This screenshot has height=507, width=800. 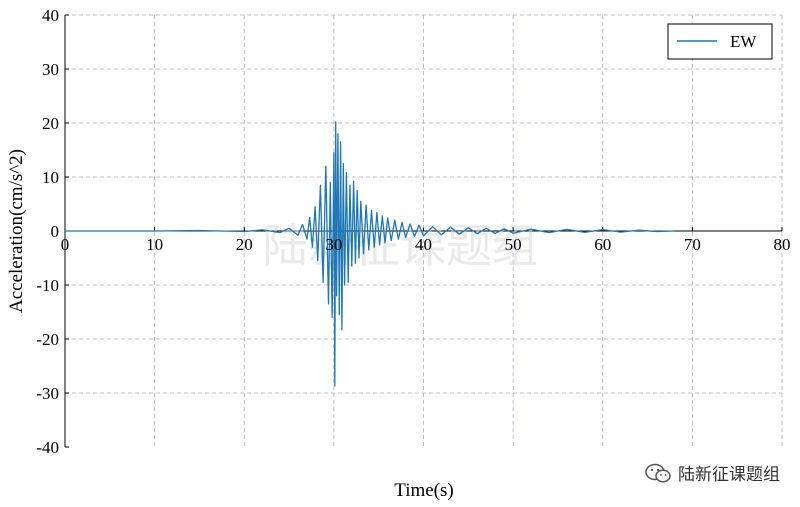 I want to click on x-axis-title: Time(s), so click(x=423, y=490).